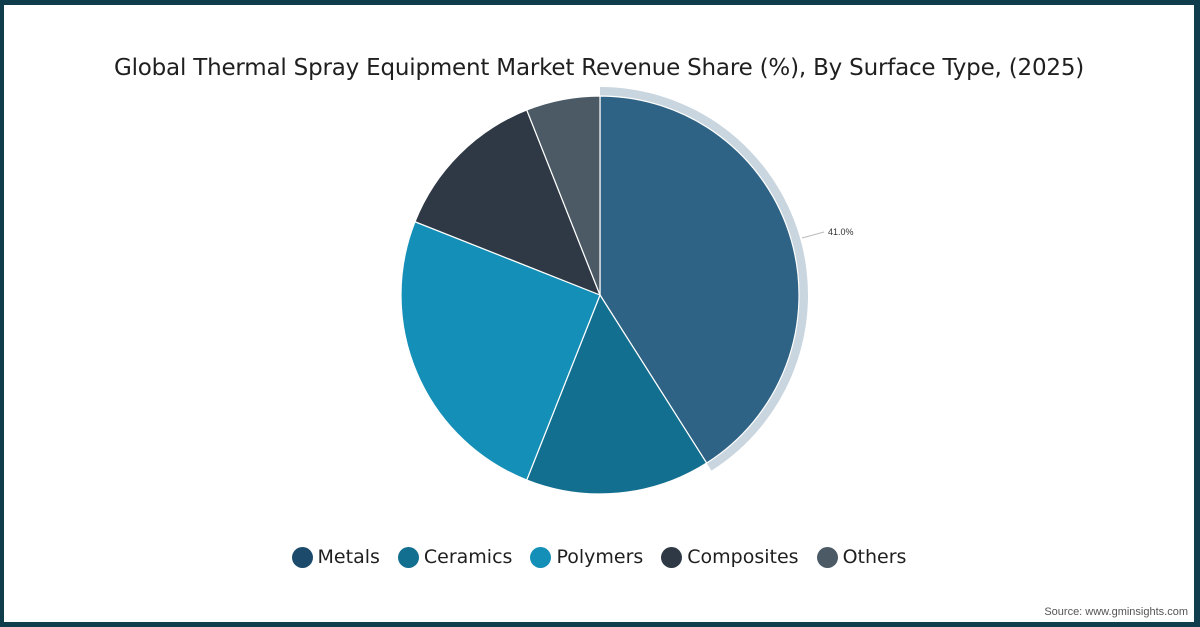 This screenshot has width=1200, height=627. I want to click on legend-item-composites: Composites, so click(730, 557).